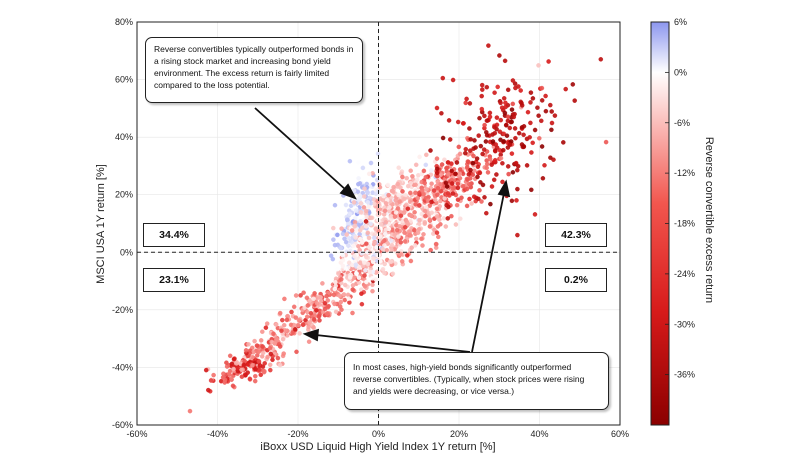  I want to click on y-tick-label: 80%, so click(124, 22).